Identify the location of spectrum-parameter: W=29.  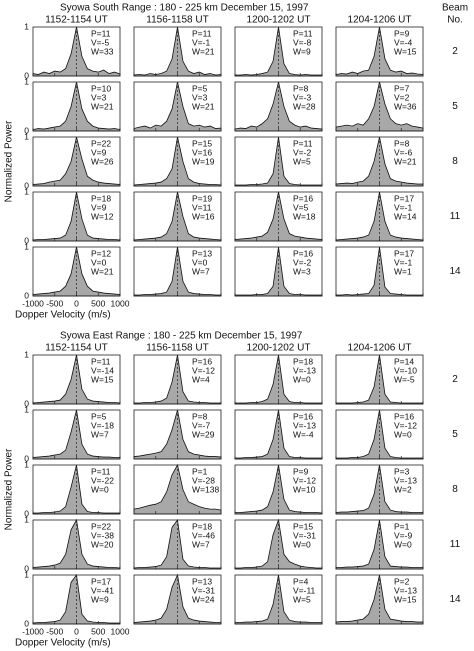
(203, 434).